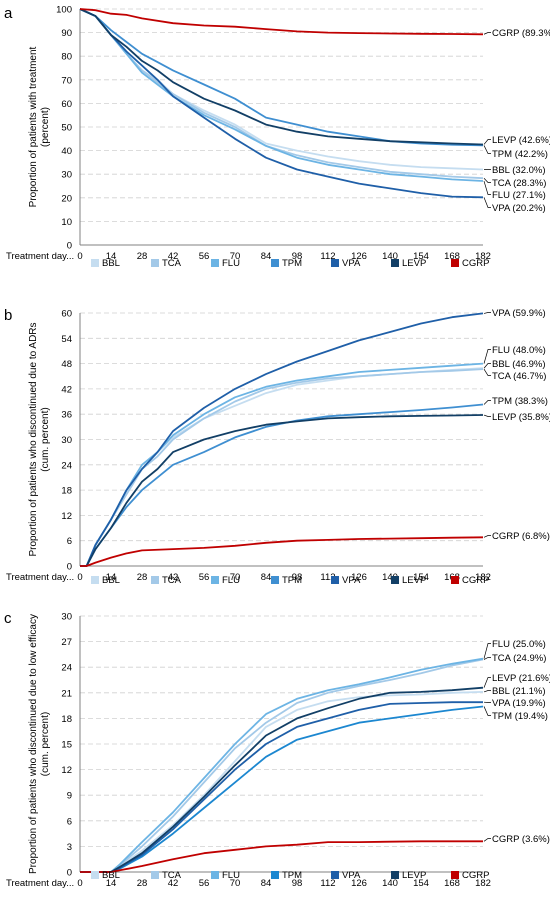 The image size is (550, 917). I want to click on end-label-bbl: BBL (32.0%), so click(519, 170).